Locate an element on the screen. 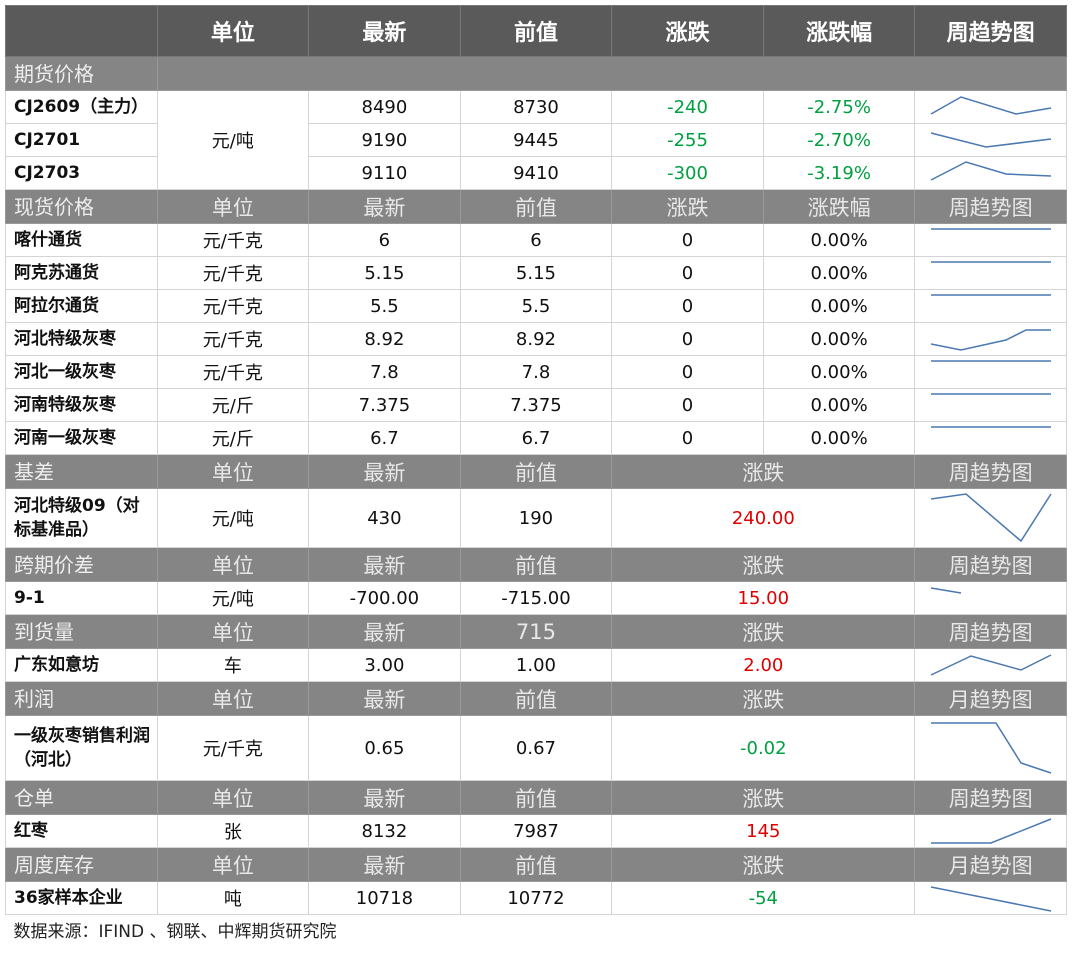 The height and width of the screenshot is (975, 1072). row-name: 红枣 is located at coordinates (81, 831).